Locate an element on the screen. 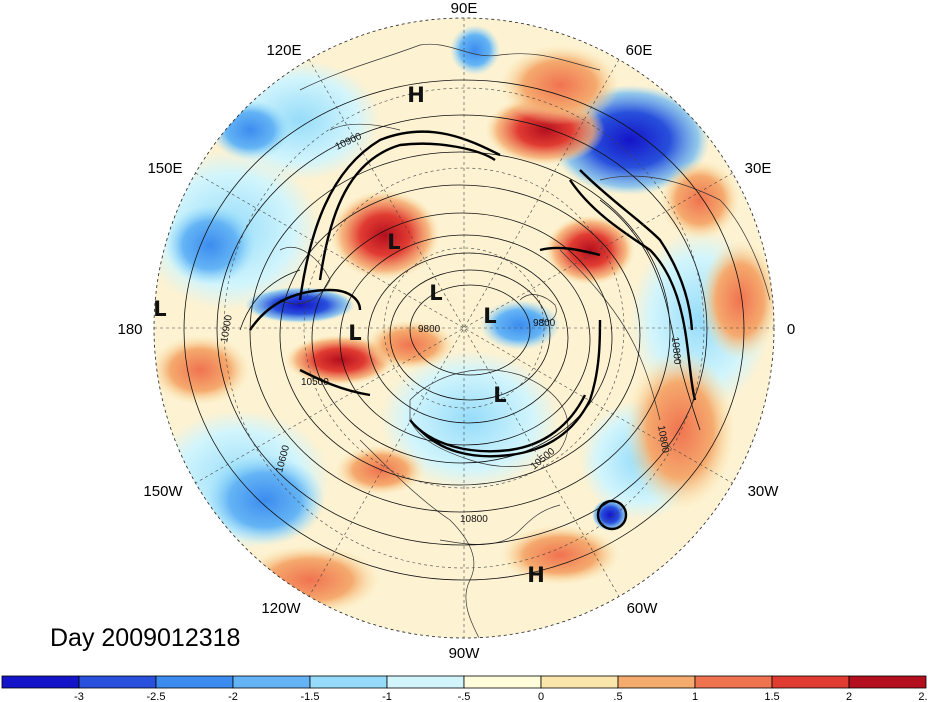 This screenshot has width=928, height=702. colorbar-tick-label: 0 is located at coordinates (541, 696).